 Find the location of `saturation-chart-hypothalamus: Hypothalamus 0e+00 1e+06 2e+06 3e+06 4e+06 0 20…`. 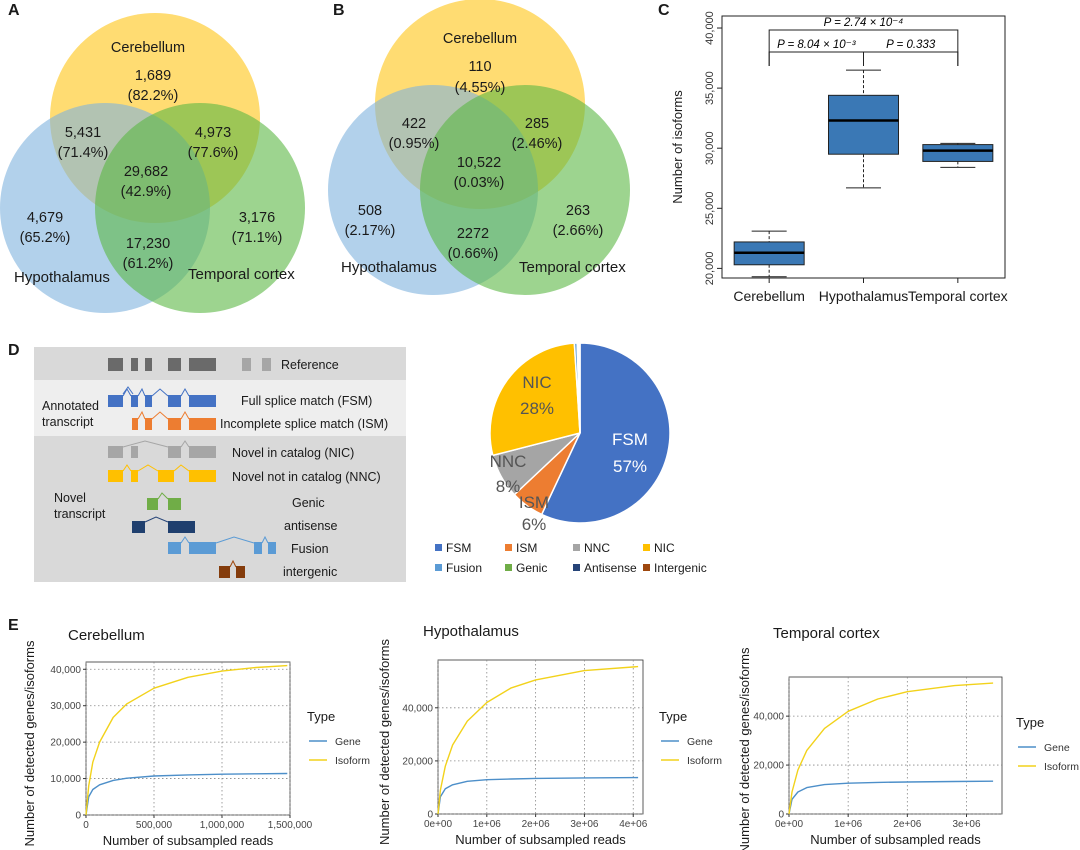

saturation-chart-hypothalamus: Hypothalamus 0e+00 1e+06 2e+06 3e+06 4e+06 0 20… is located at coordinates (549, 735).